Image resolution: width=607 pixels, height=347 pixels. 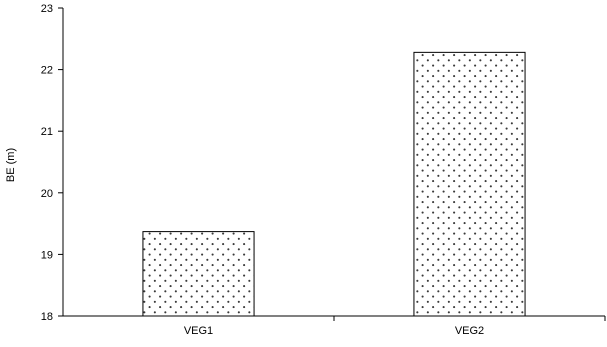 What do you see at coordinates (469, 331) in the screenshot?
I see `x-category-label: VEG2` at bounding box center [469, 331].